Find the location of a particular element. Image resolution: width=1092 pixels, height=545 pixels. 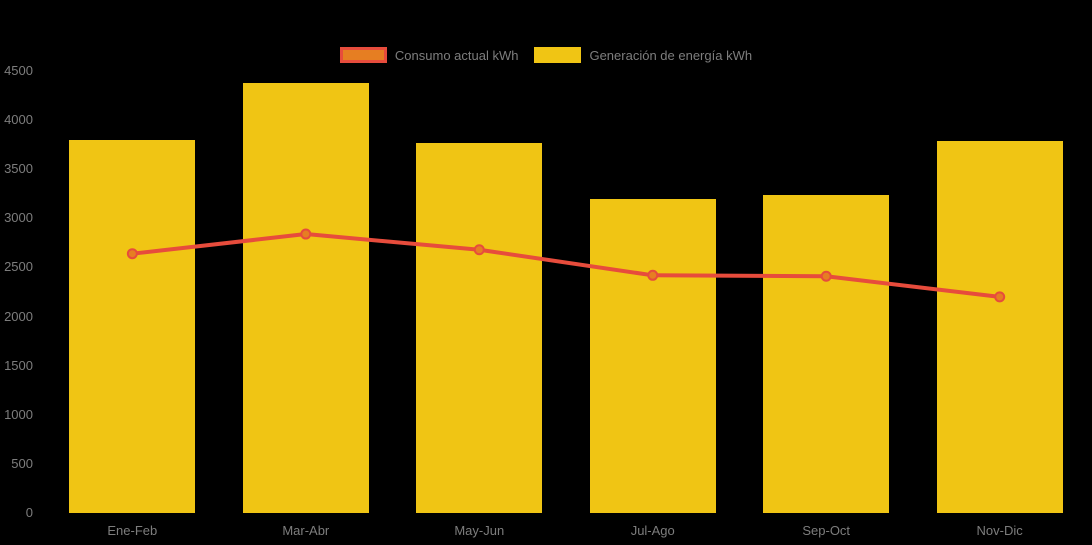

y-tick-label: 2000 is located at coordinates (18, 316).